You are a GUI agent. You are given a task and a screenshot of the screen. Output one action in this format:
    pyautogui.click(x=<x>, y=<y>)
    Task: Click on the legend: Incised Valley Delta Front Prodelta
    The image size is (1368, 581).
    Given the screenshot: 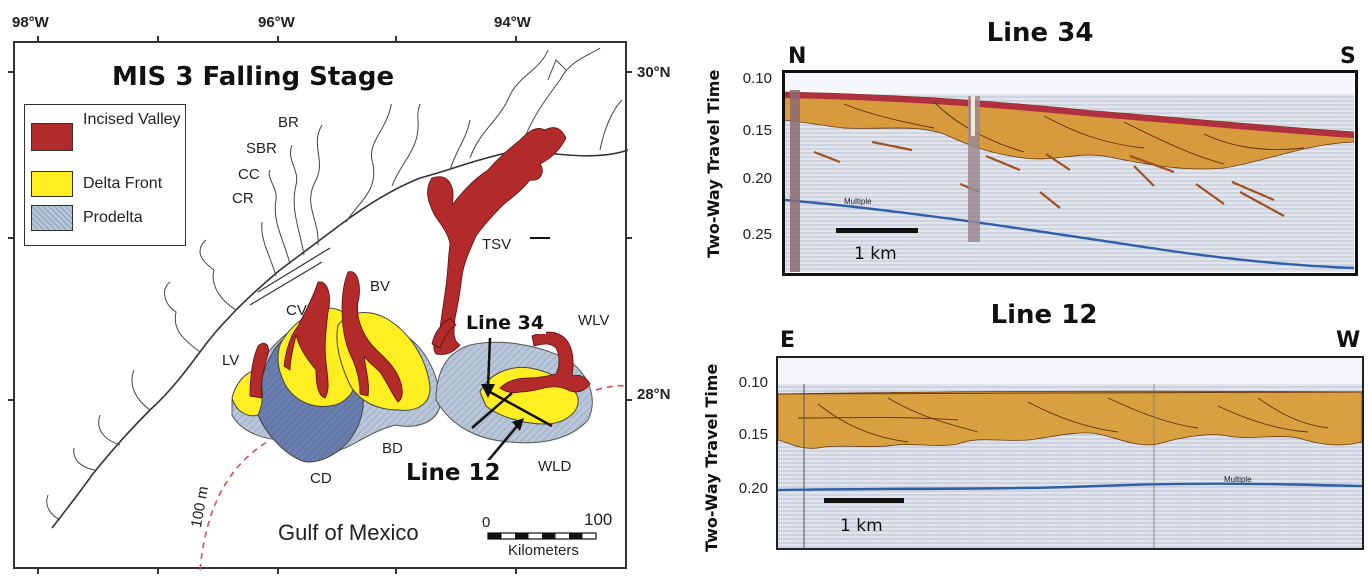 What is the action you would take?
    pyautogui.click(x=105, y=175)
    